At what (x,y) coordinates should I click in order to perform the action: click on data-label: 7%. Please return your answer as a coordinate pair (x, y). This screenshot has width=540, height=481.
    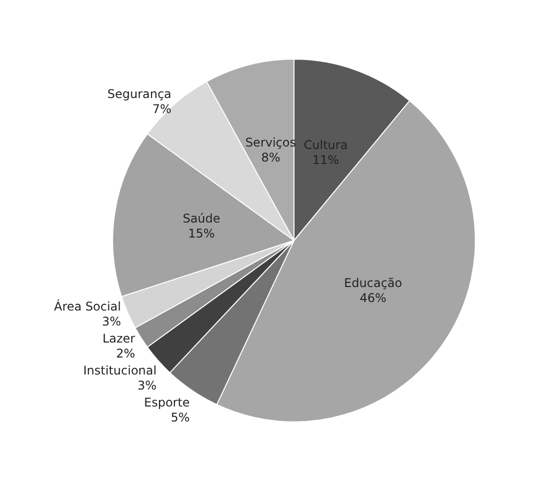
    Looking at the image, I should click on (162, 109).